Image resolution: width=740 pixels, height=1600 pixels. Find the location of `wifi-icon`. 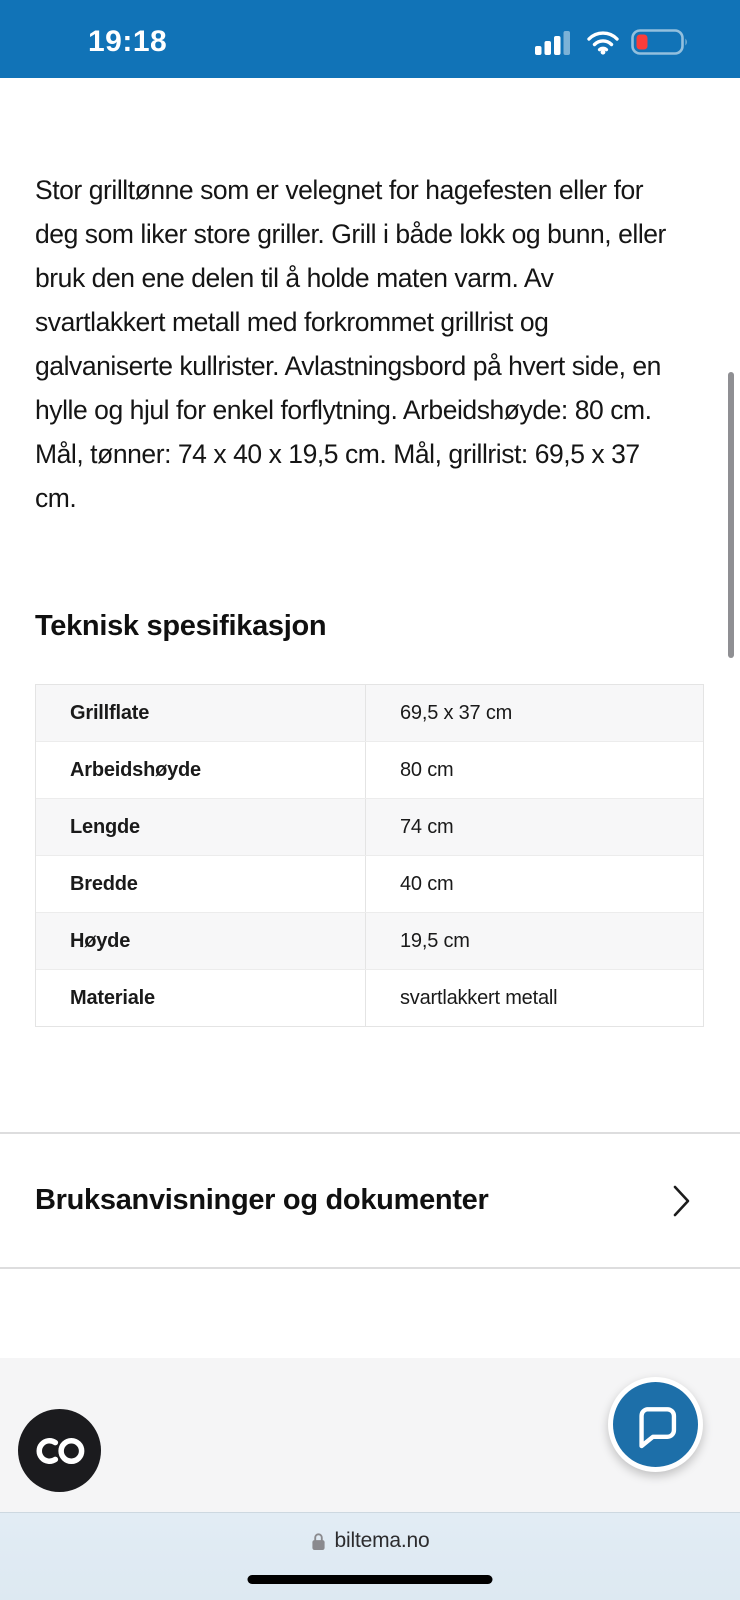

wifi-icon is located at coordinates (603, 43).